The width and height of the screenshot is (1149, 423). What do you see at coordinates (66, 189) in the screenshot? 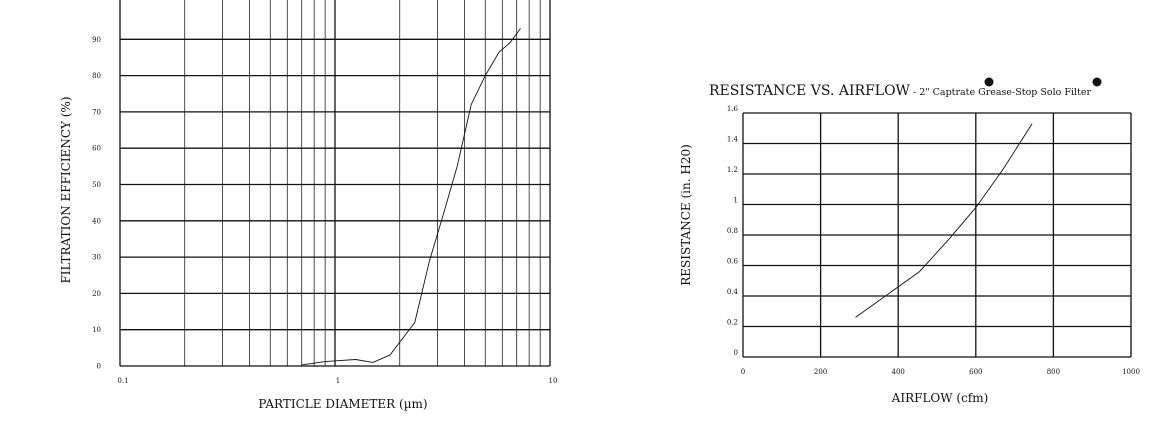
I see `chart1-y-axis-title: FILTRATION EFFICIENCY (%)` at bounding box center [66, 189].